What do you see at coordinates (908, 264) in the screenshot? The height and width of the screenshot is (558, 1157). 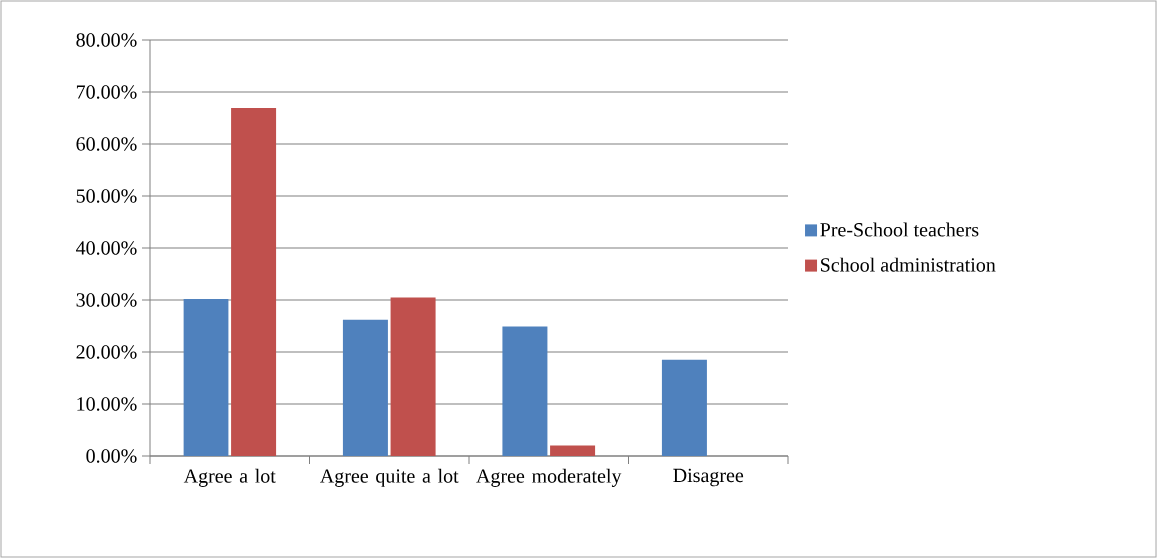 I see `legend-label: School administration` at bounding box center [908, 264].